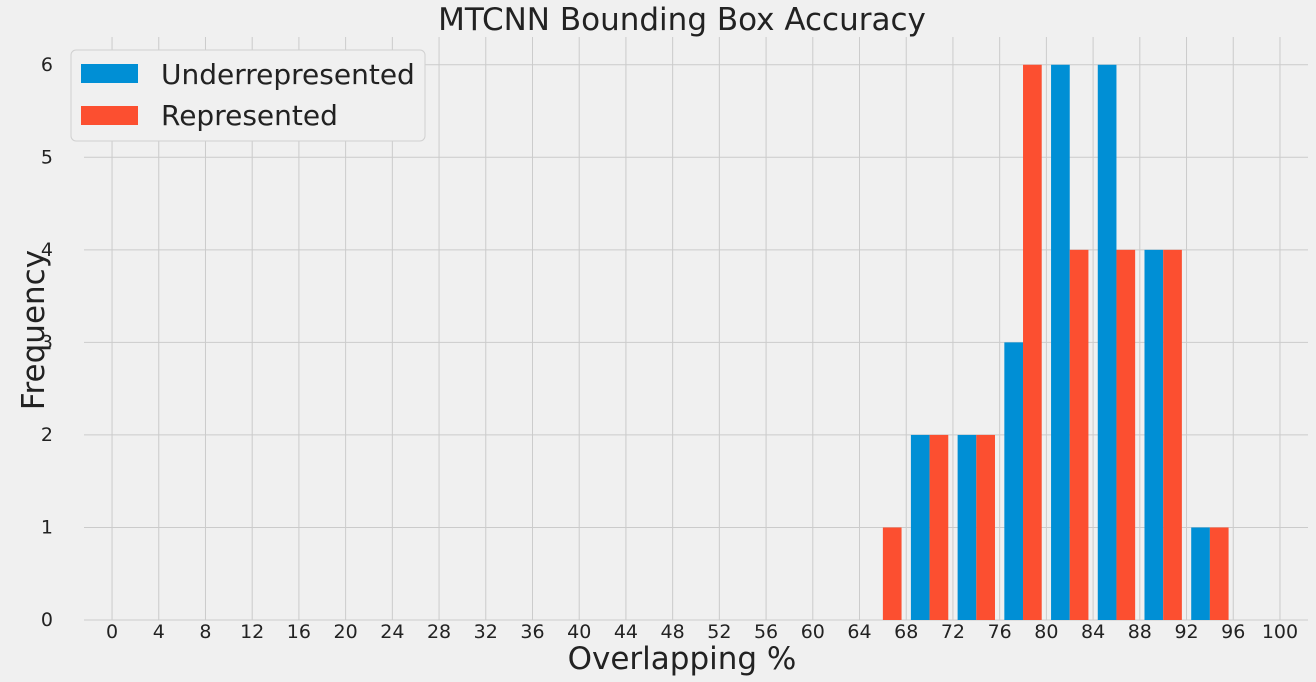 The width and height of the screenshot is (1316, 682). What do you see at coordinates (1046, 632) in the screenshot?
I see `x-tick-label: 80` at bounding box center [1046, 632].